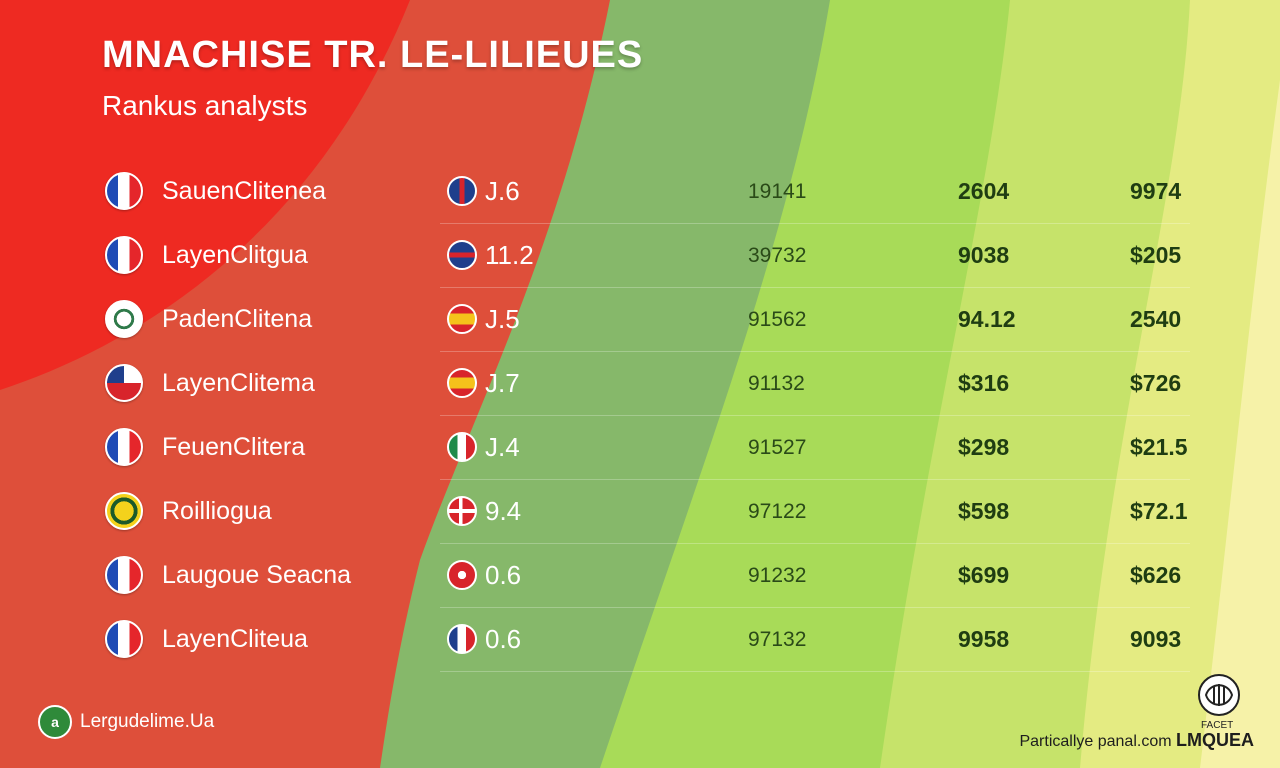 Image resolution: width=1280 pixels, height=768 pixels. Describe the element at coordinates (462, 511) in the screenshot. I see `denmark-flag-icon` at that location.